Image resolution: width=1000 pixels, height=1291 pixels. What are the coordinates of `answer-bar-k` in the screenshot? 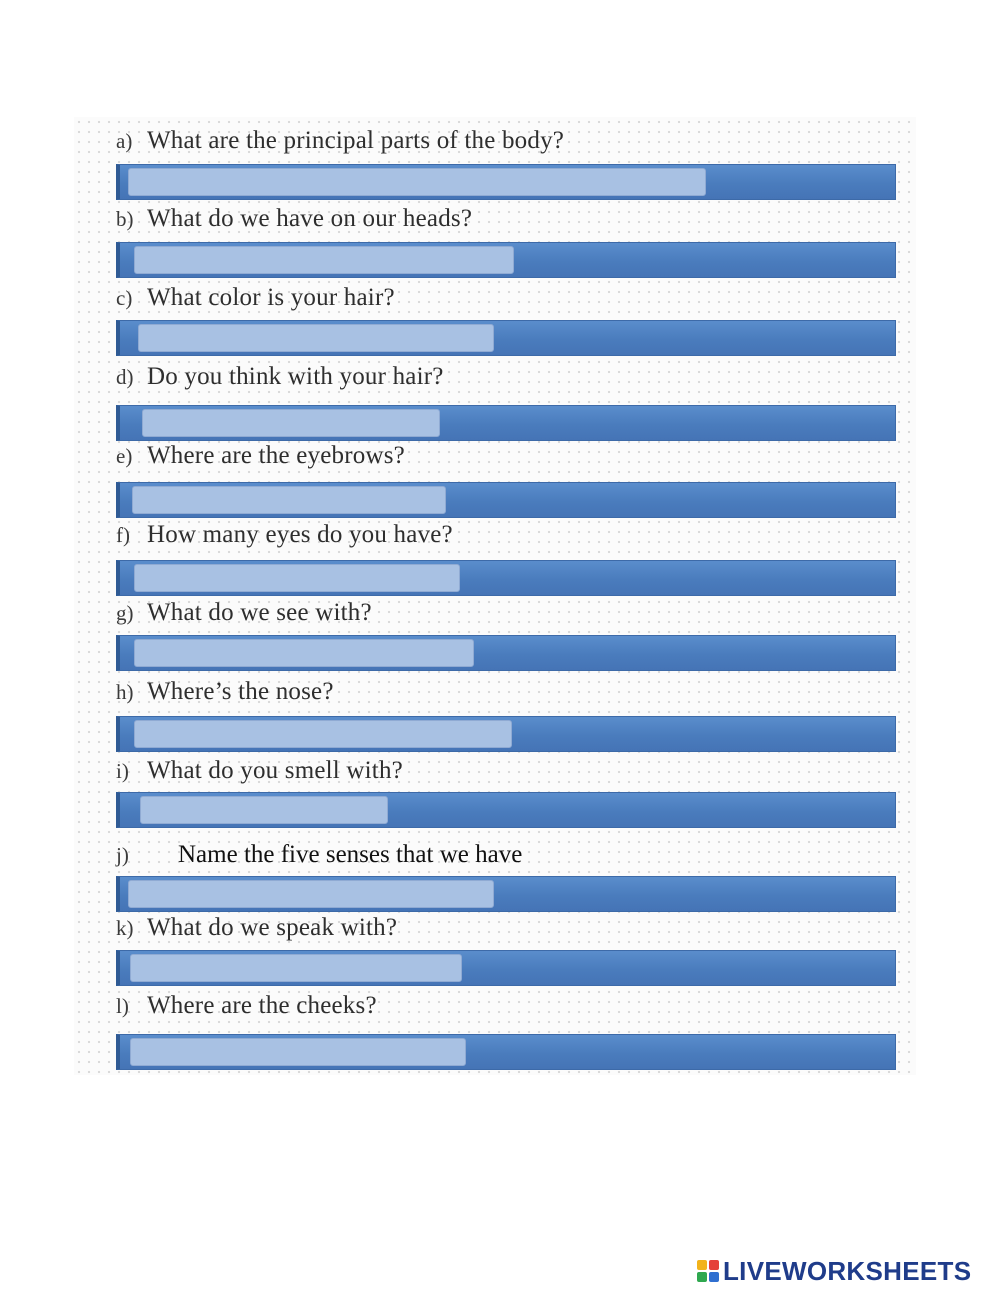 It's located at (506, 968).